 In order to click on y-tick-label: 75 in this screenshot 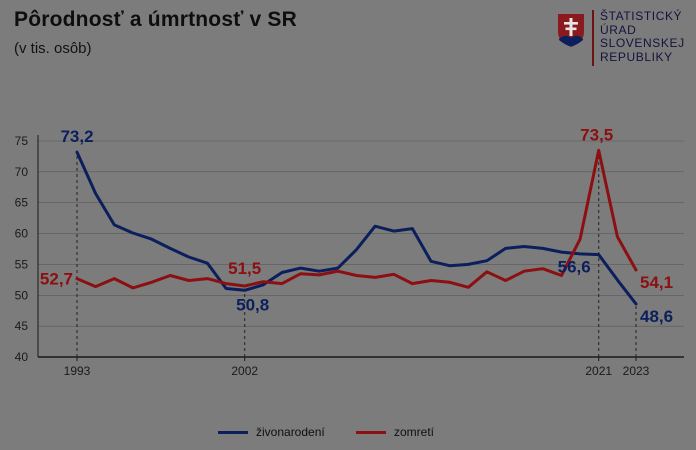, I will do `click(22, 141)`.